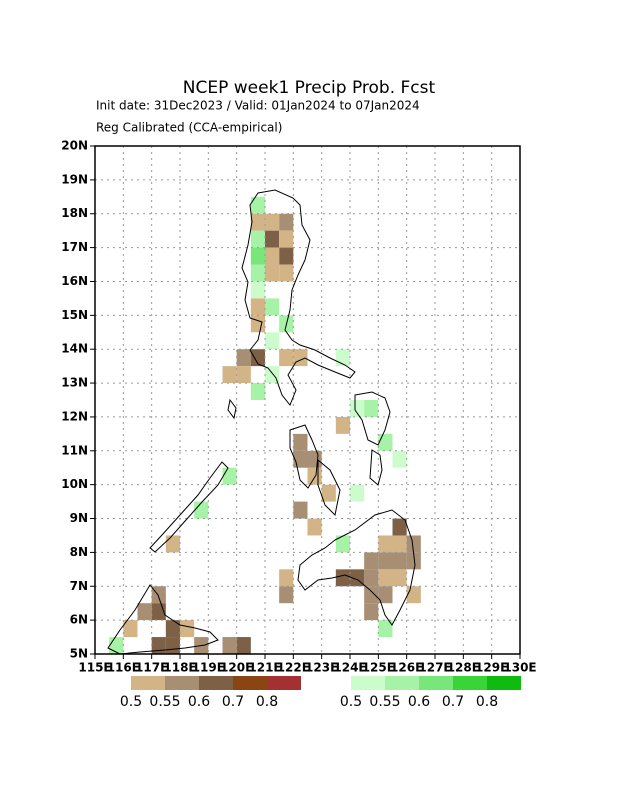 The width and height of the screenshot is (618, 800). I want to click on mindanao, so click(356, 567).